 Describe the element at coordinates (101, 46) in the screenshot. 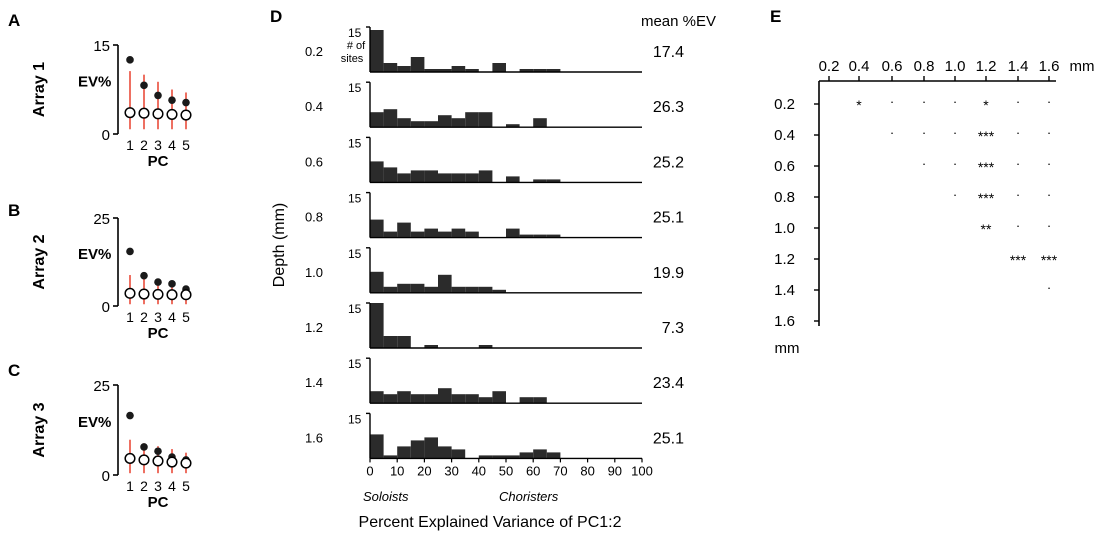

I see `y-tick-label: 15` at that location.